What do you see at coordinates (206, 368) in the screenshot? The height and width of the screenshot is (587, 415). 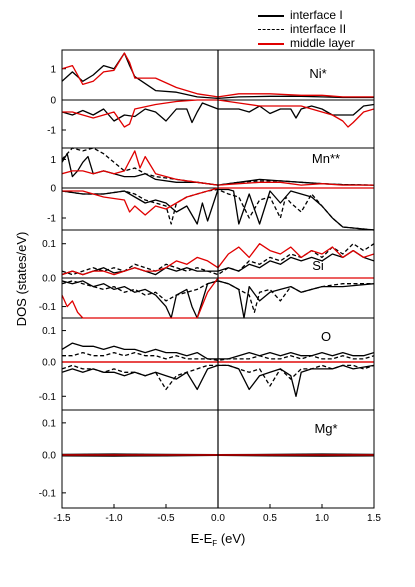 I see `panel-o: 0.1 0.0 -0.1 O` at bounding box center [206, 368].